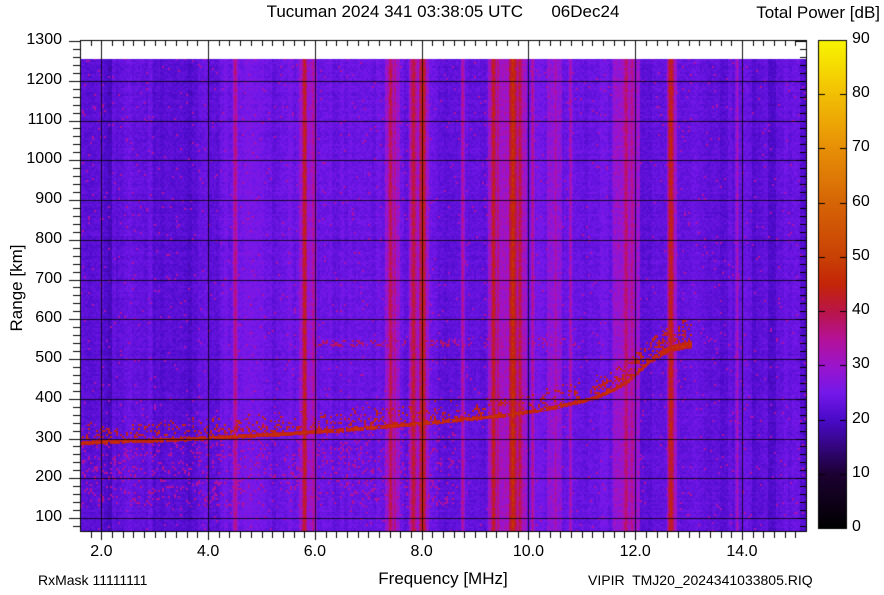 The width and height of the screenshot is (884, 595). What do you see at coordinates (48, 437) in the screenshot?
I see `y-tick-label: 300` at bounding box center [48, 437].